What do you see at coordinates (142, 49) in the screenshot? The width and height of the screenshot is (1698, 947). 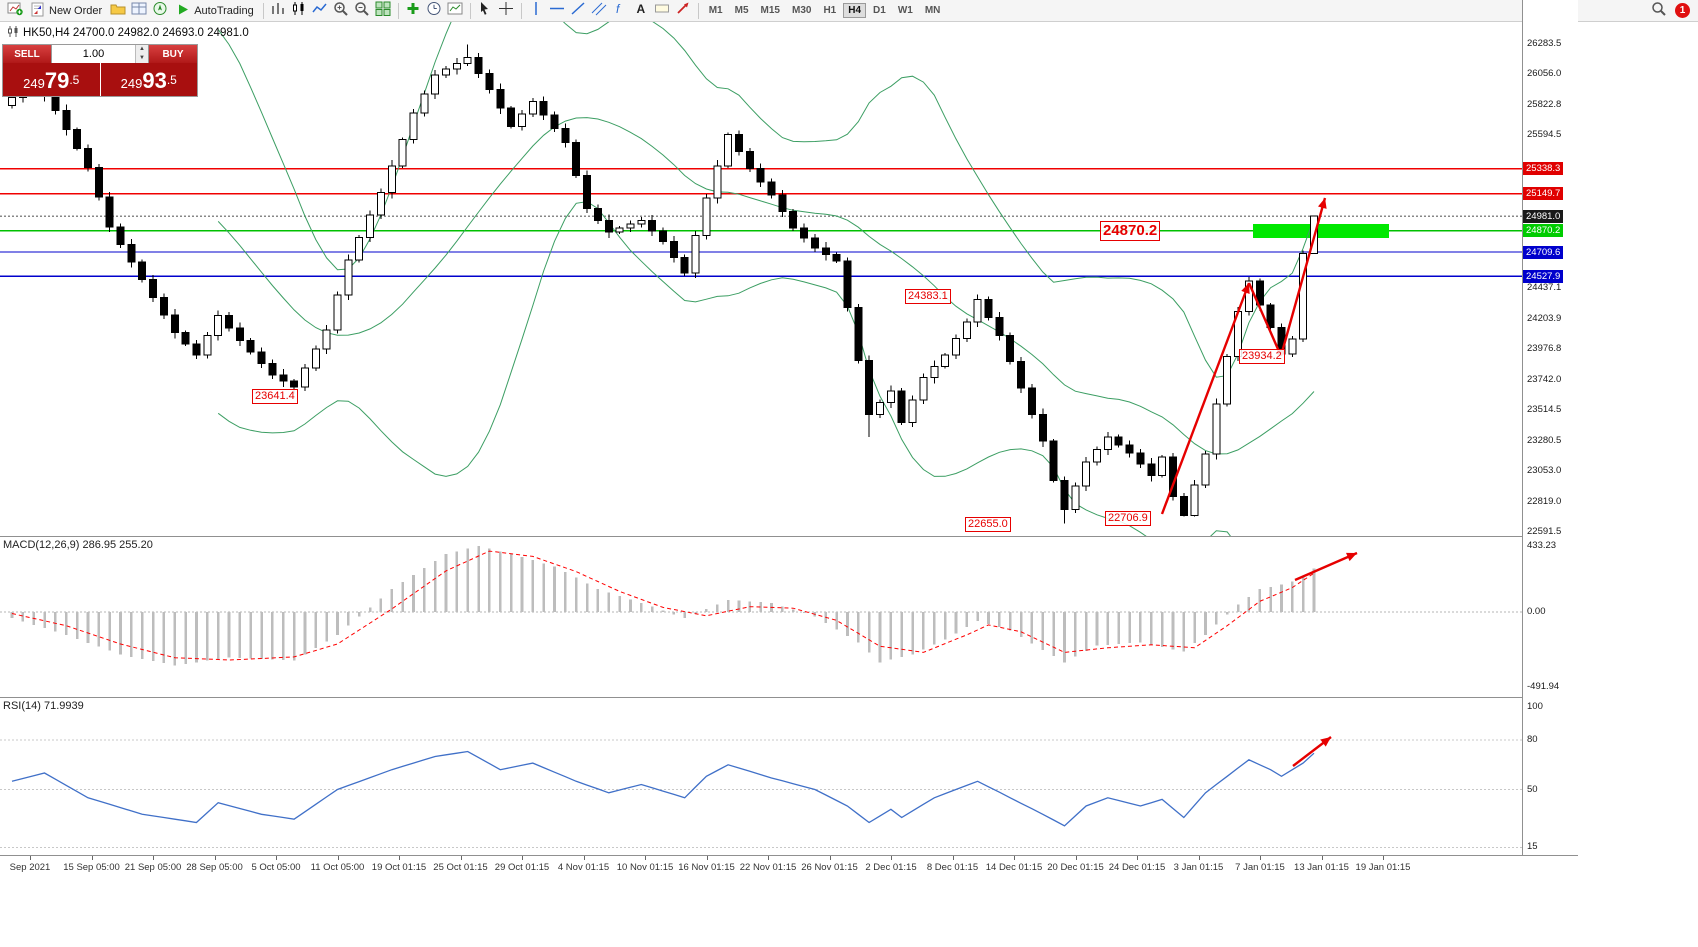 I see `volume-up-icon: ▲` at bounding box center [142, 49].